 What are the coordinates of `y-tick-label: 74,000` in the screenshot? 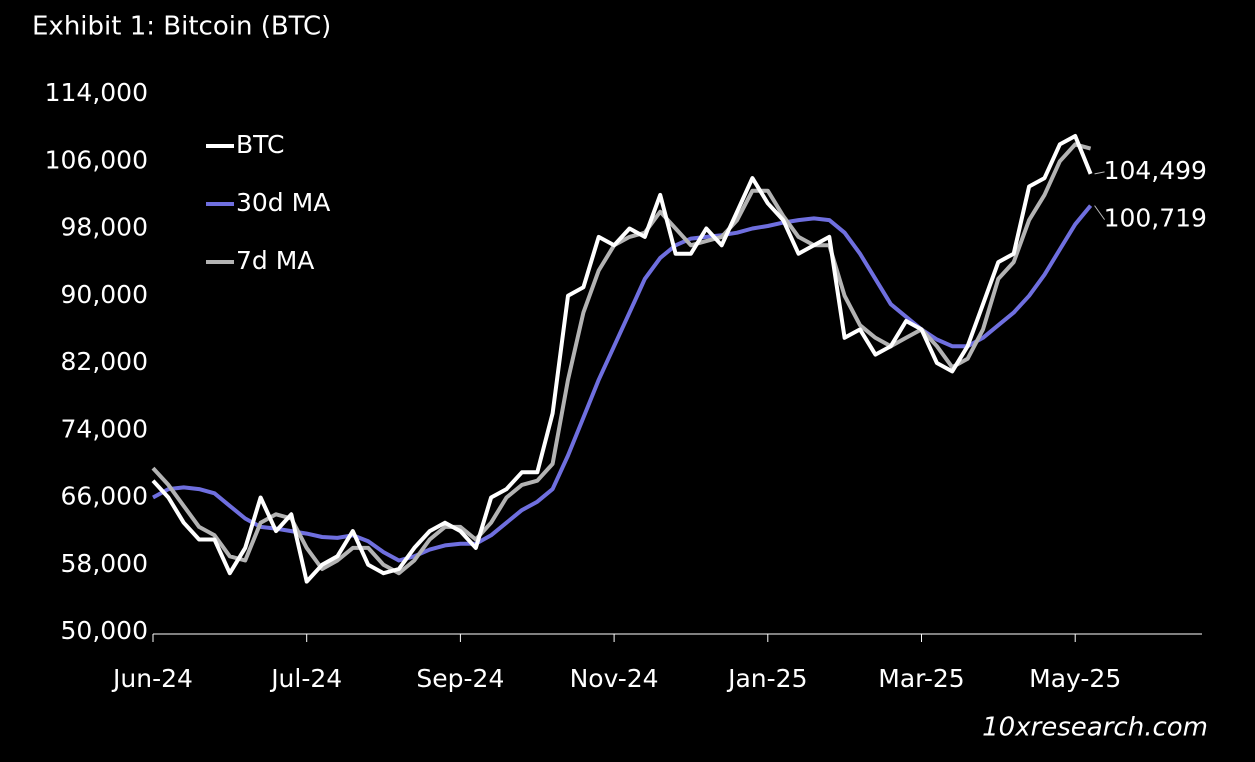 It's located at (104, 428).